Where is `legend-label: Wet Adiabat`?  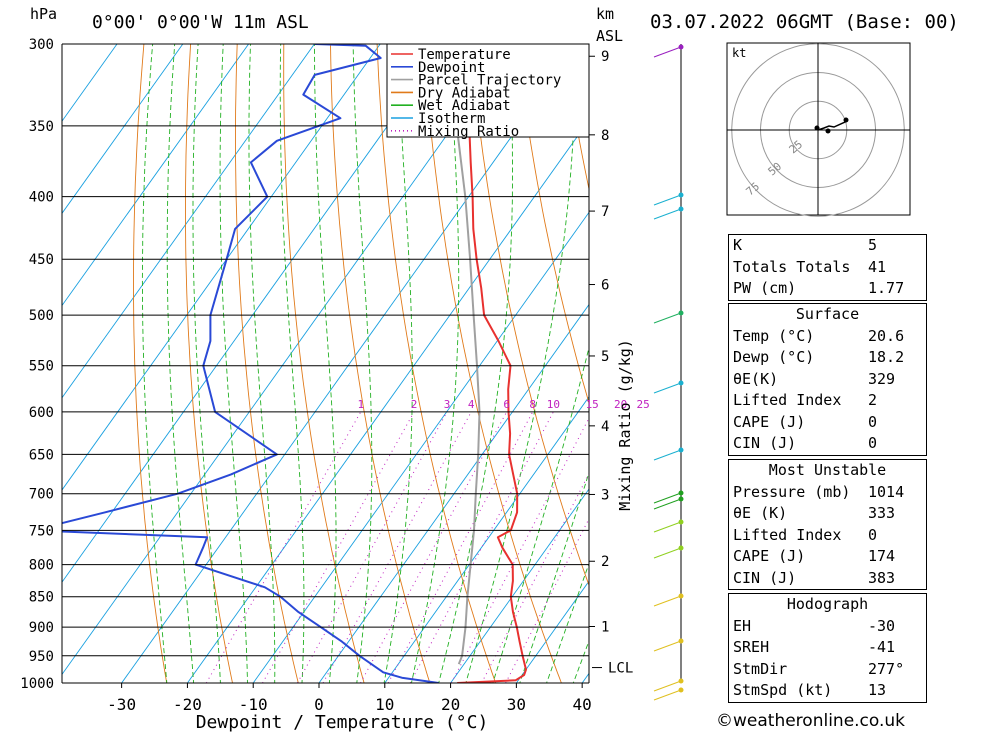 legend-label: Wet Adiabat is located at coordinates (464, 106).